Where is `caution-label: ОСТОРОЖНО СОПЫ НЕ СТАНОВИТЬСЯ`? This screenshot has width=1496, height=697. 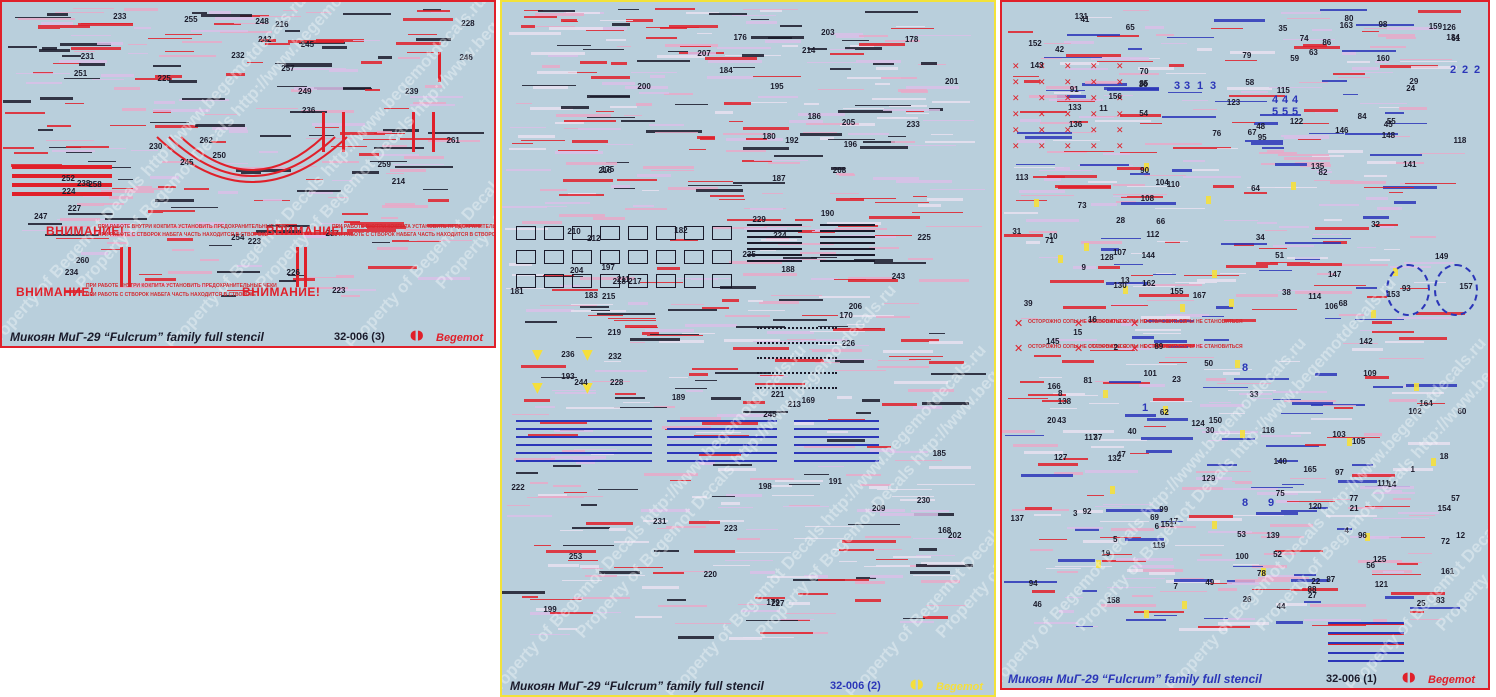 caution-label: ОСТОРОЖНО СОПЫ НЕ СТАНОВИТЬСЯ is located at coordinates (1077, 347).